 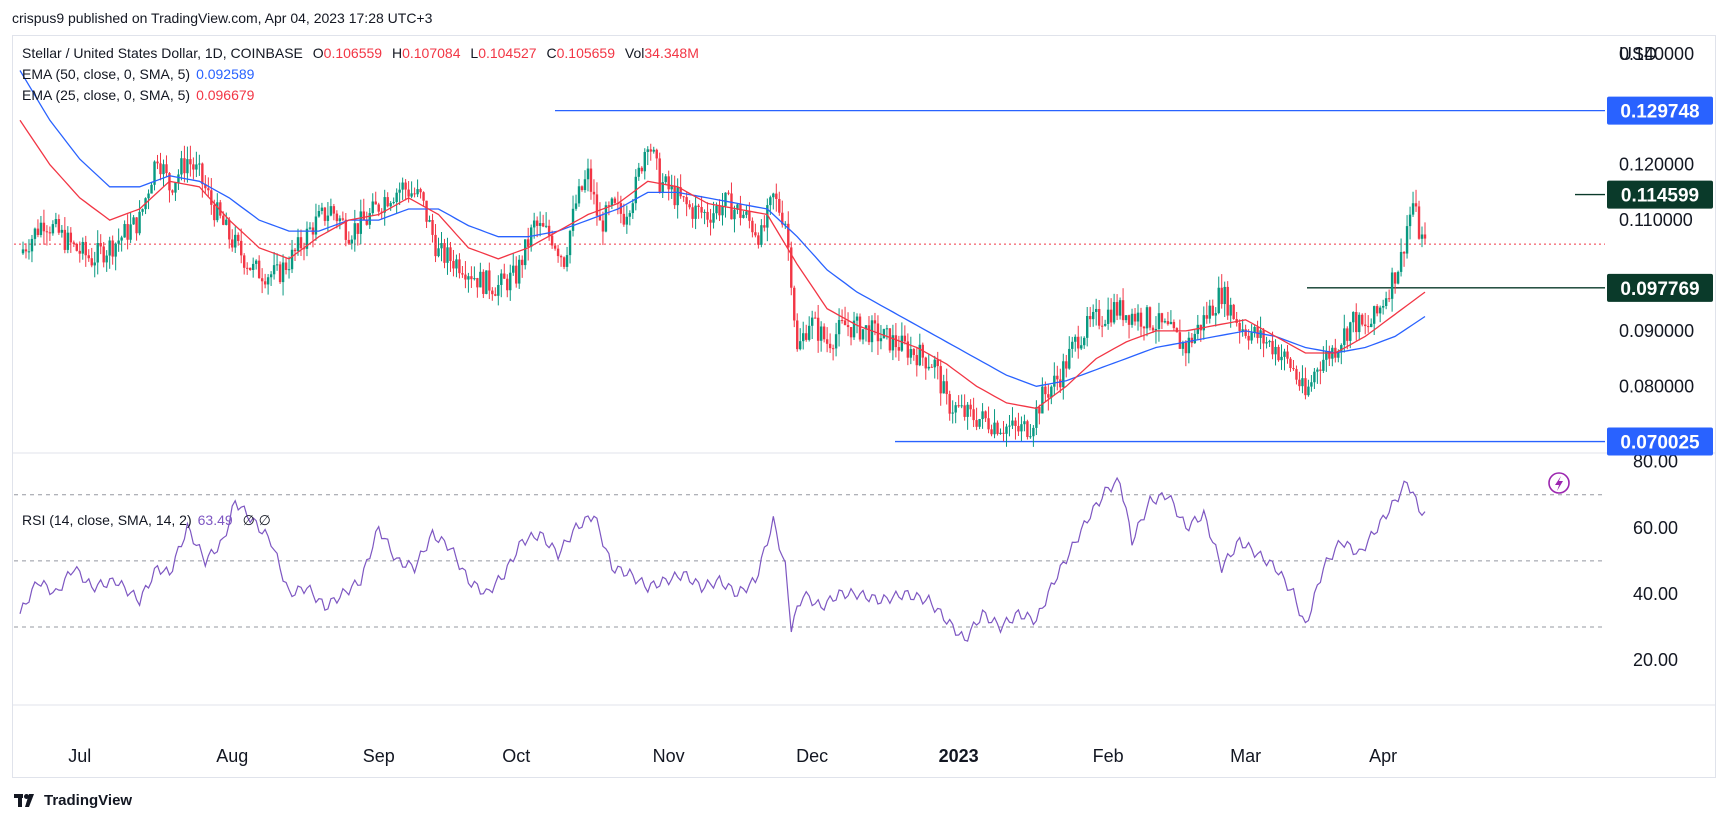 What do you see at coordinates (73, 800) in the screenshot?
I see `tradingview-brand: TradingView` at bounding box center [73, 800].